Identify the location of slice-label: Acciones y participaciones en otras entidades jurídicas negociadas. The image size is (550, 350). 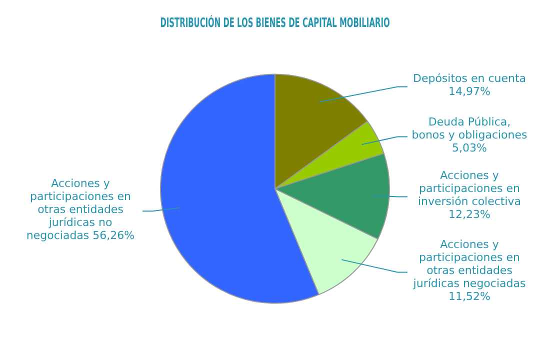
(469, 264).